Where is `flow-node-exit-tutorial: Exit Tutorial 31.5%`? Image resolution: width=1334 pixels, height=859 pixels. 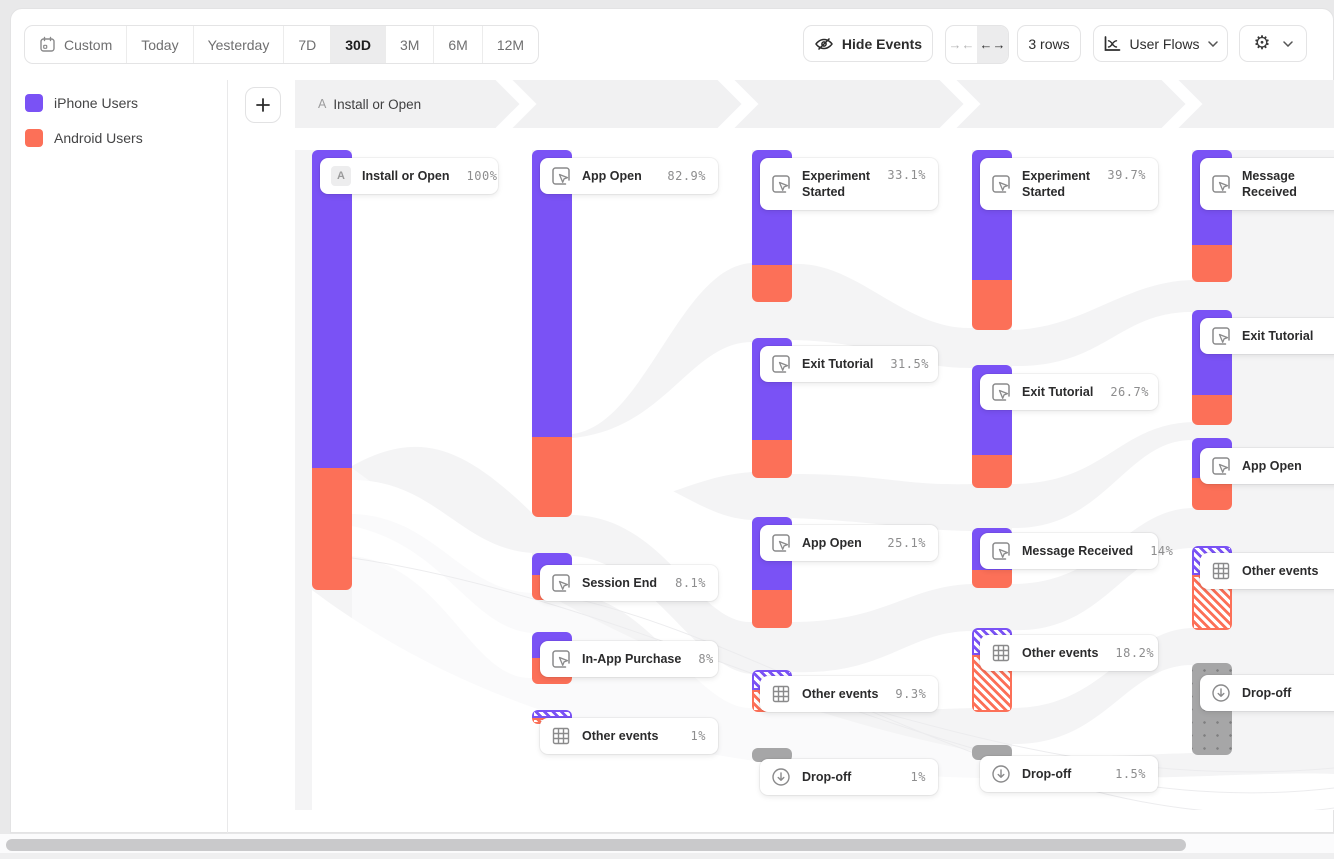 flow-node-exit-tutorial: Exit Tutorial 31.5% is located at coordinates (849, 364).